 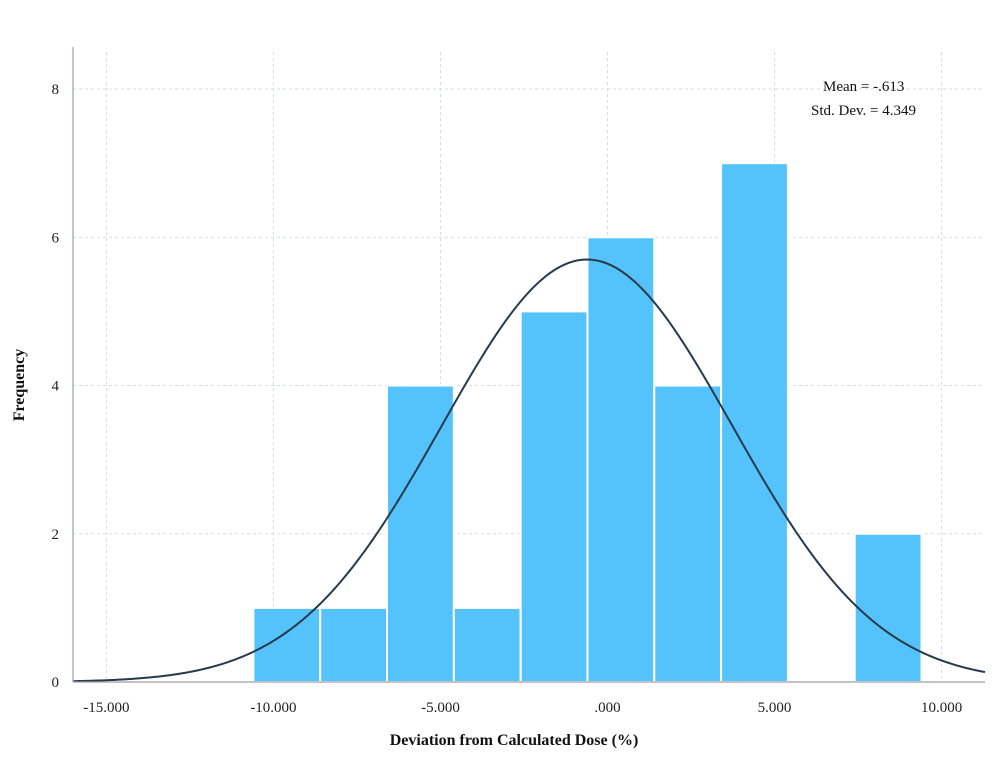 I want to click on x-tick-label: -5.000, so click(x=440, y=708).